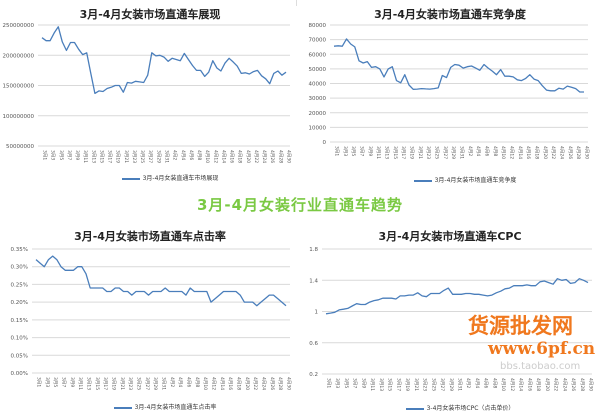  What do you see at coordinates (101, 156) in the screenshot?
I see `x-tick-label: 3月15` at bounding box center [101, 156].